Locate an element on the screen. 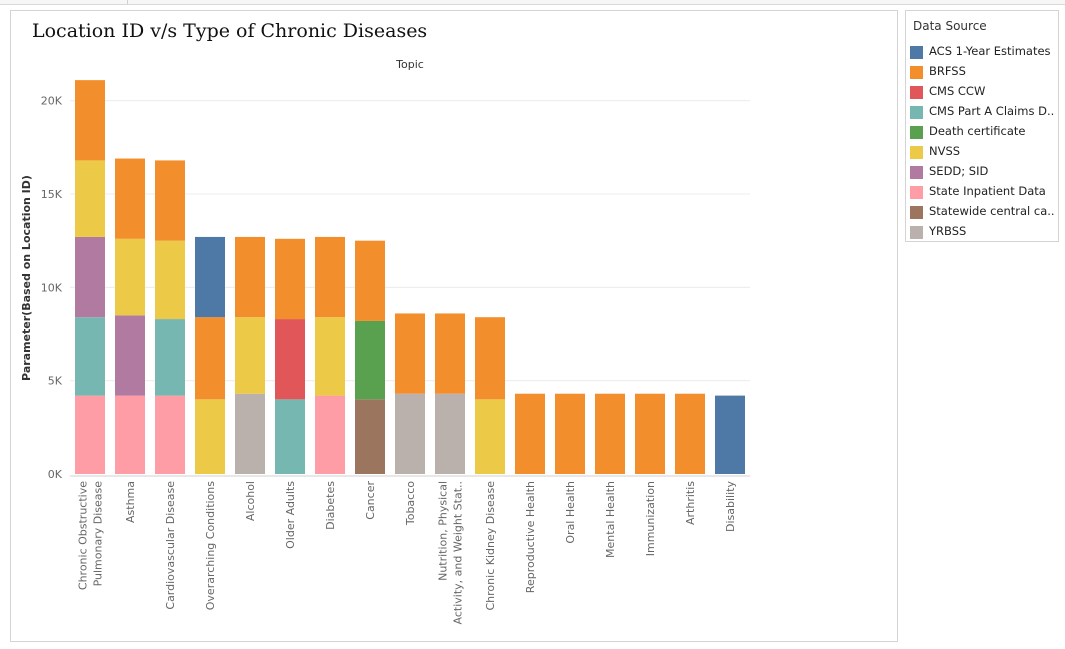 The image size is (1065, 649). x-category-label: Disability is located at coordinates (730, 506).